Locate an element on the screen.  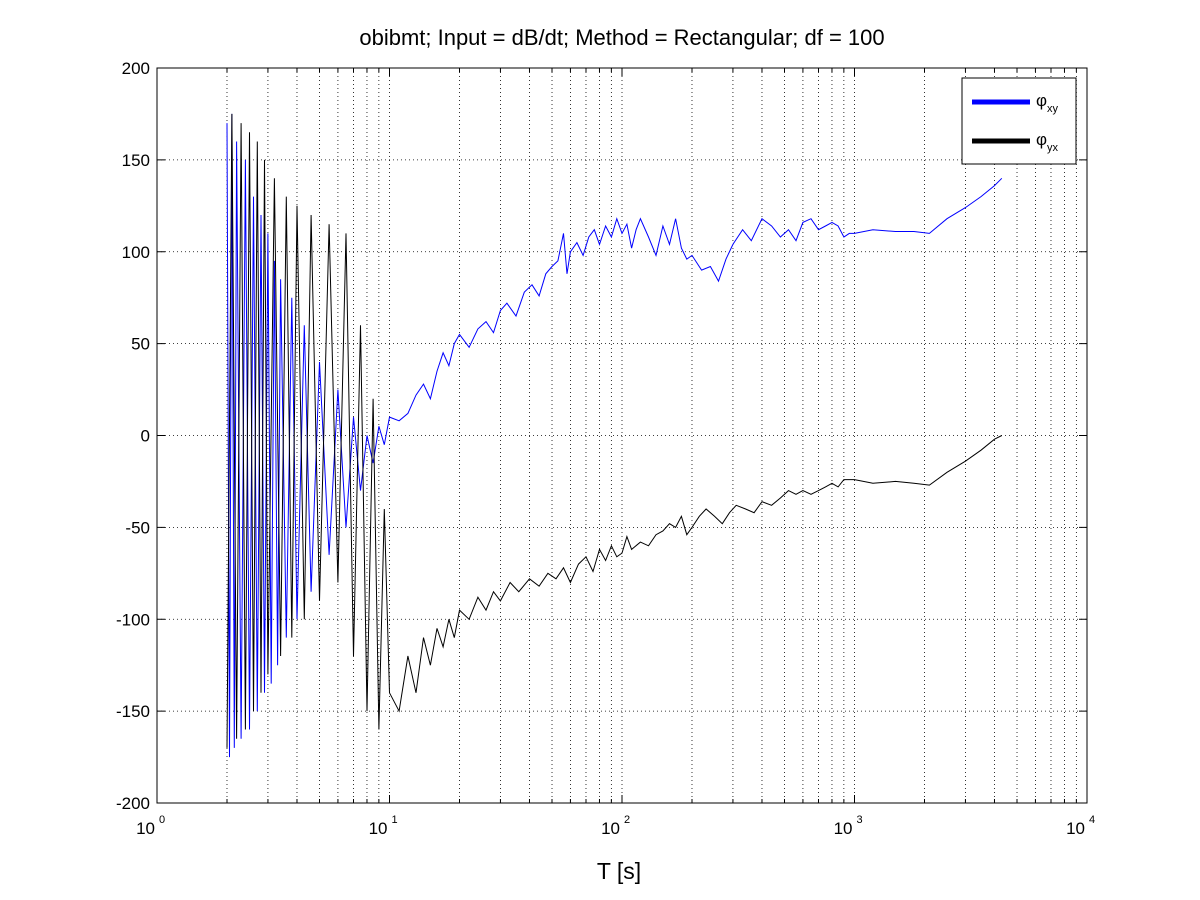
x-tick-exponent: 0 is located at coordinates (162, 820).